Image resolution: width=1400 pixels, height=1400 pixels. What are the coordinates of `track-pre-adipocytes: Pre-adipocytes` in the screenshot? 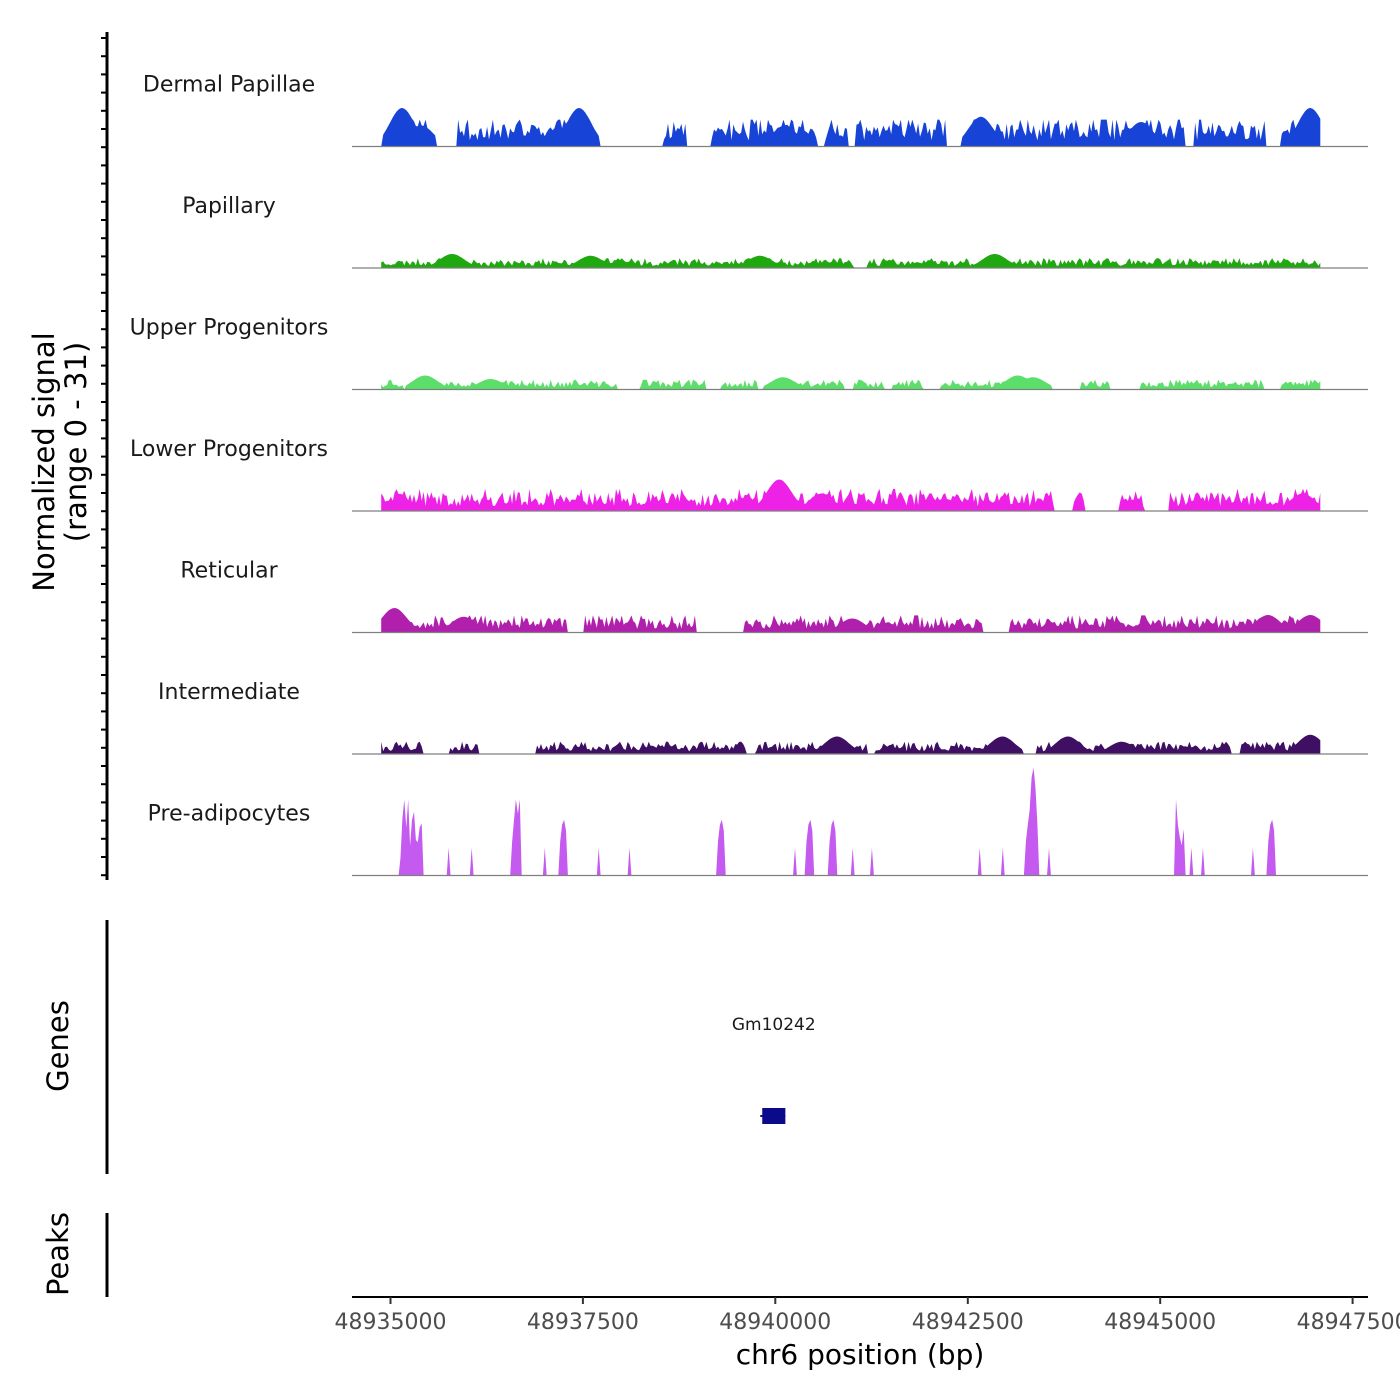 It's located at (758, 822).